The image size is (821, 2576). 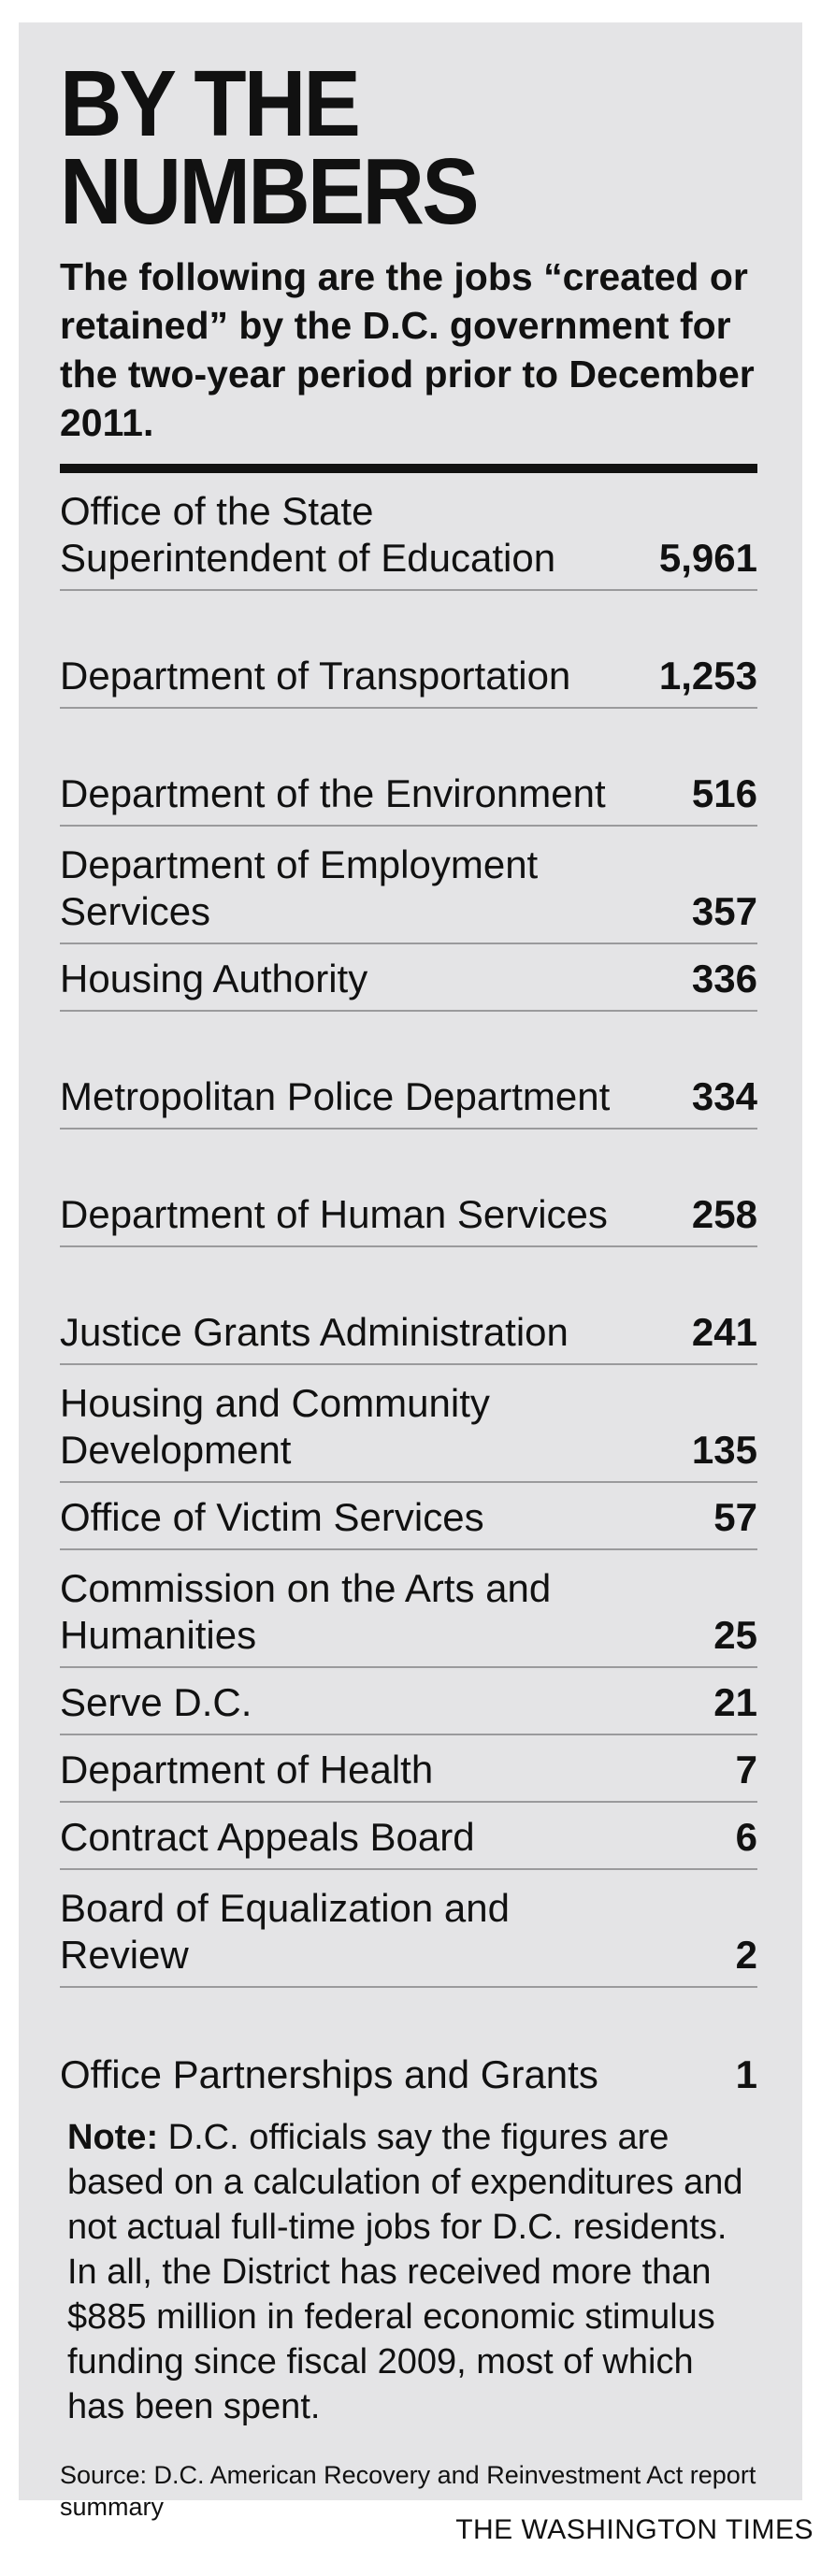 I want to click on jobs-value: 25, so click(x=735, y=1635).